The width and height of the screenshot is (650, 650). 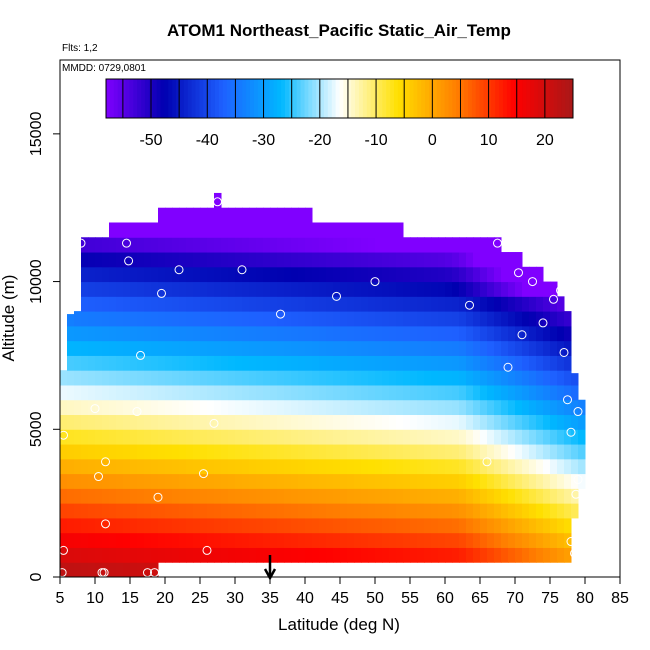 I want to click on x-tick-label: 40, so click(x=305, y=598).